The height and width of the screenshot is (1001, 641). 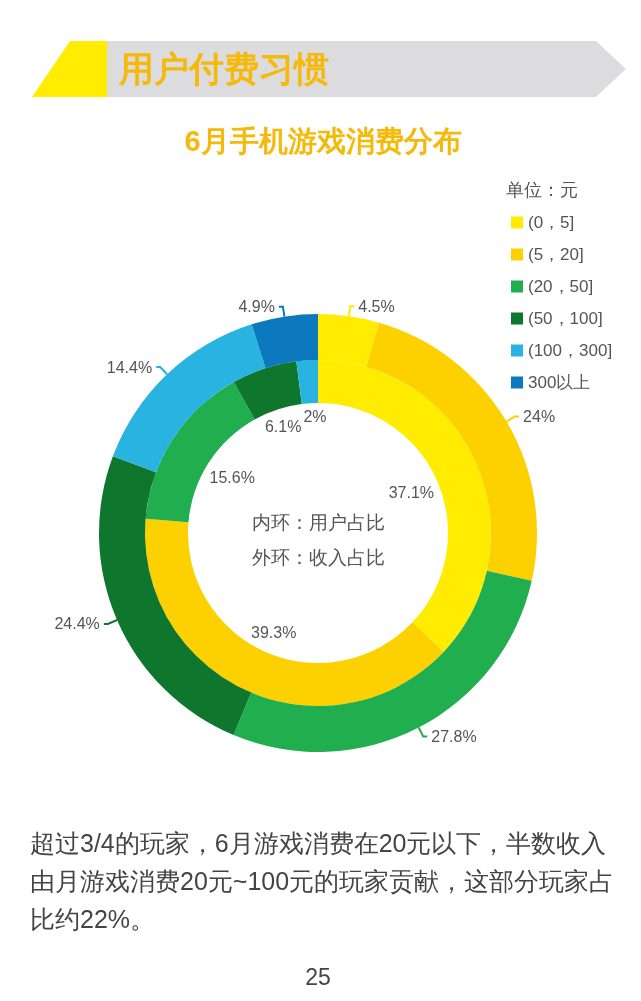 What do you see at coordinates (376, 306) in the screenshot?
I see `data-label: 4.5%` at bounding box center [376, 306].